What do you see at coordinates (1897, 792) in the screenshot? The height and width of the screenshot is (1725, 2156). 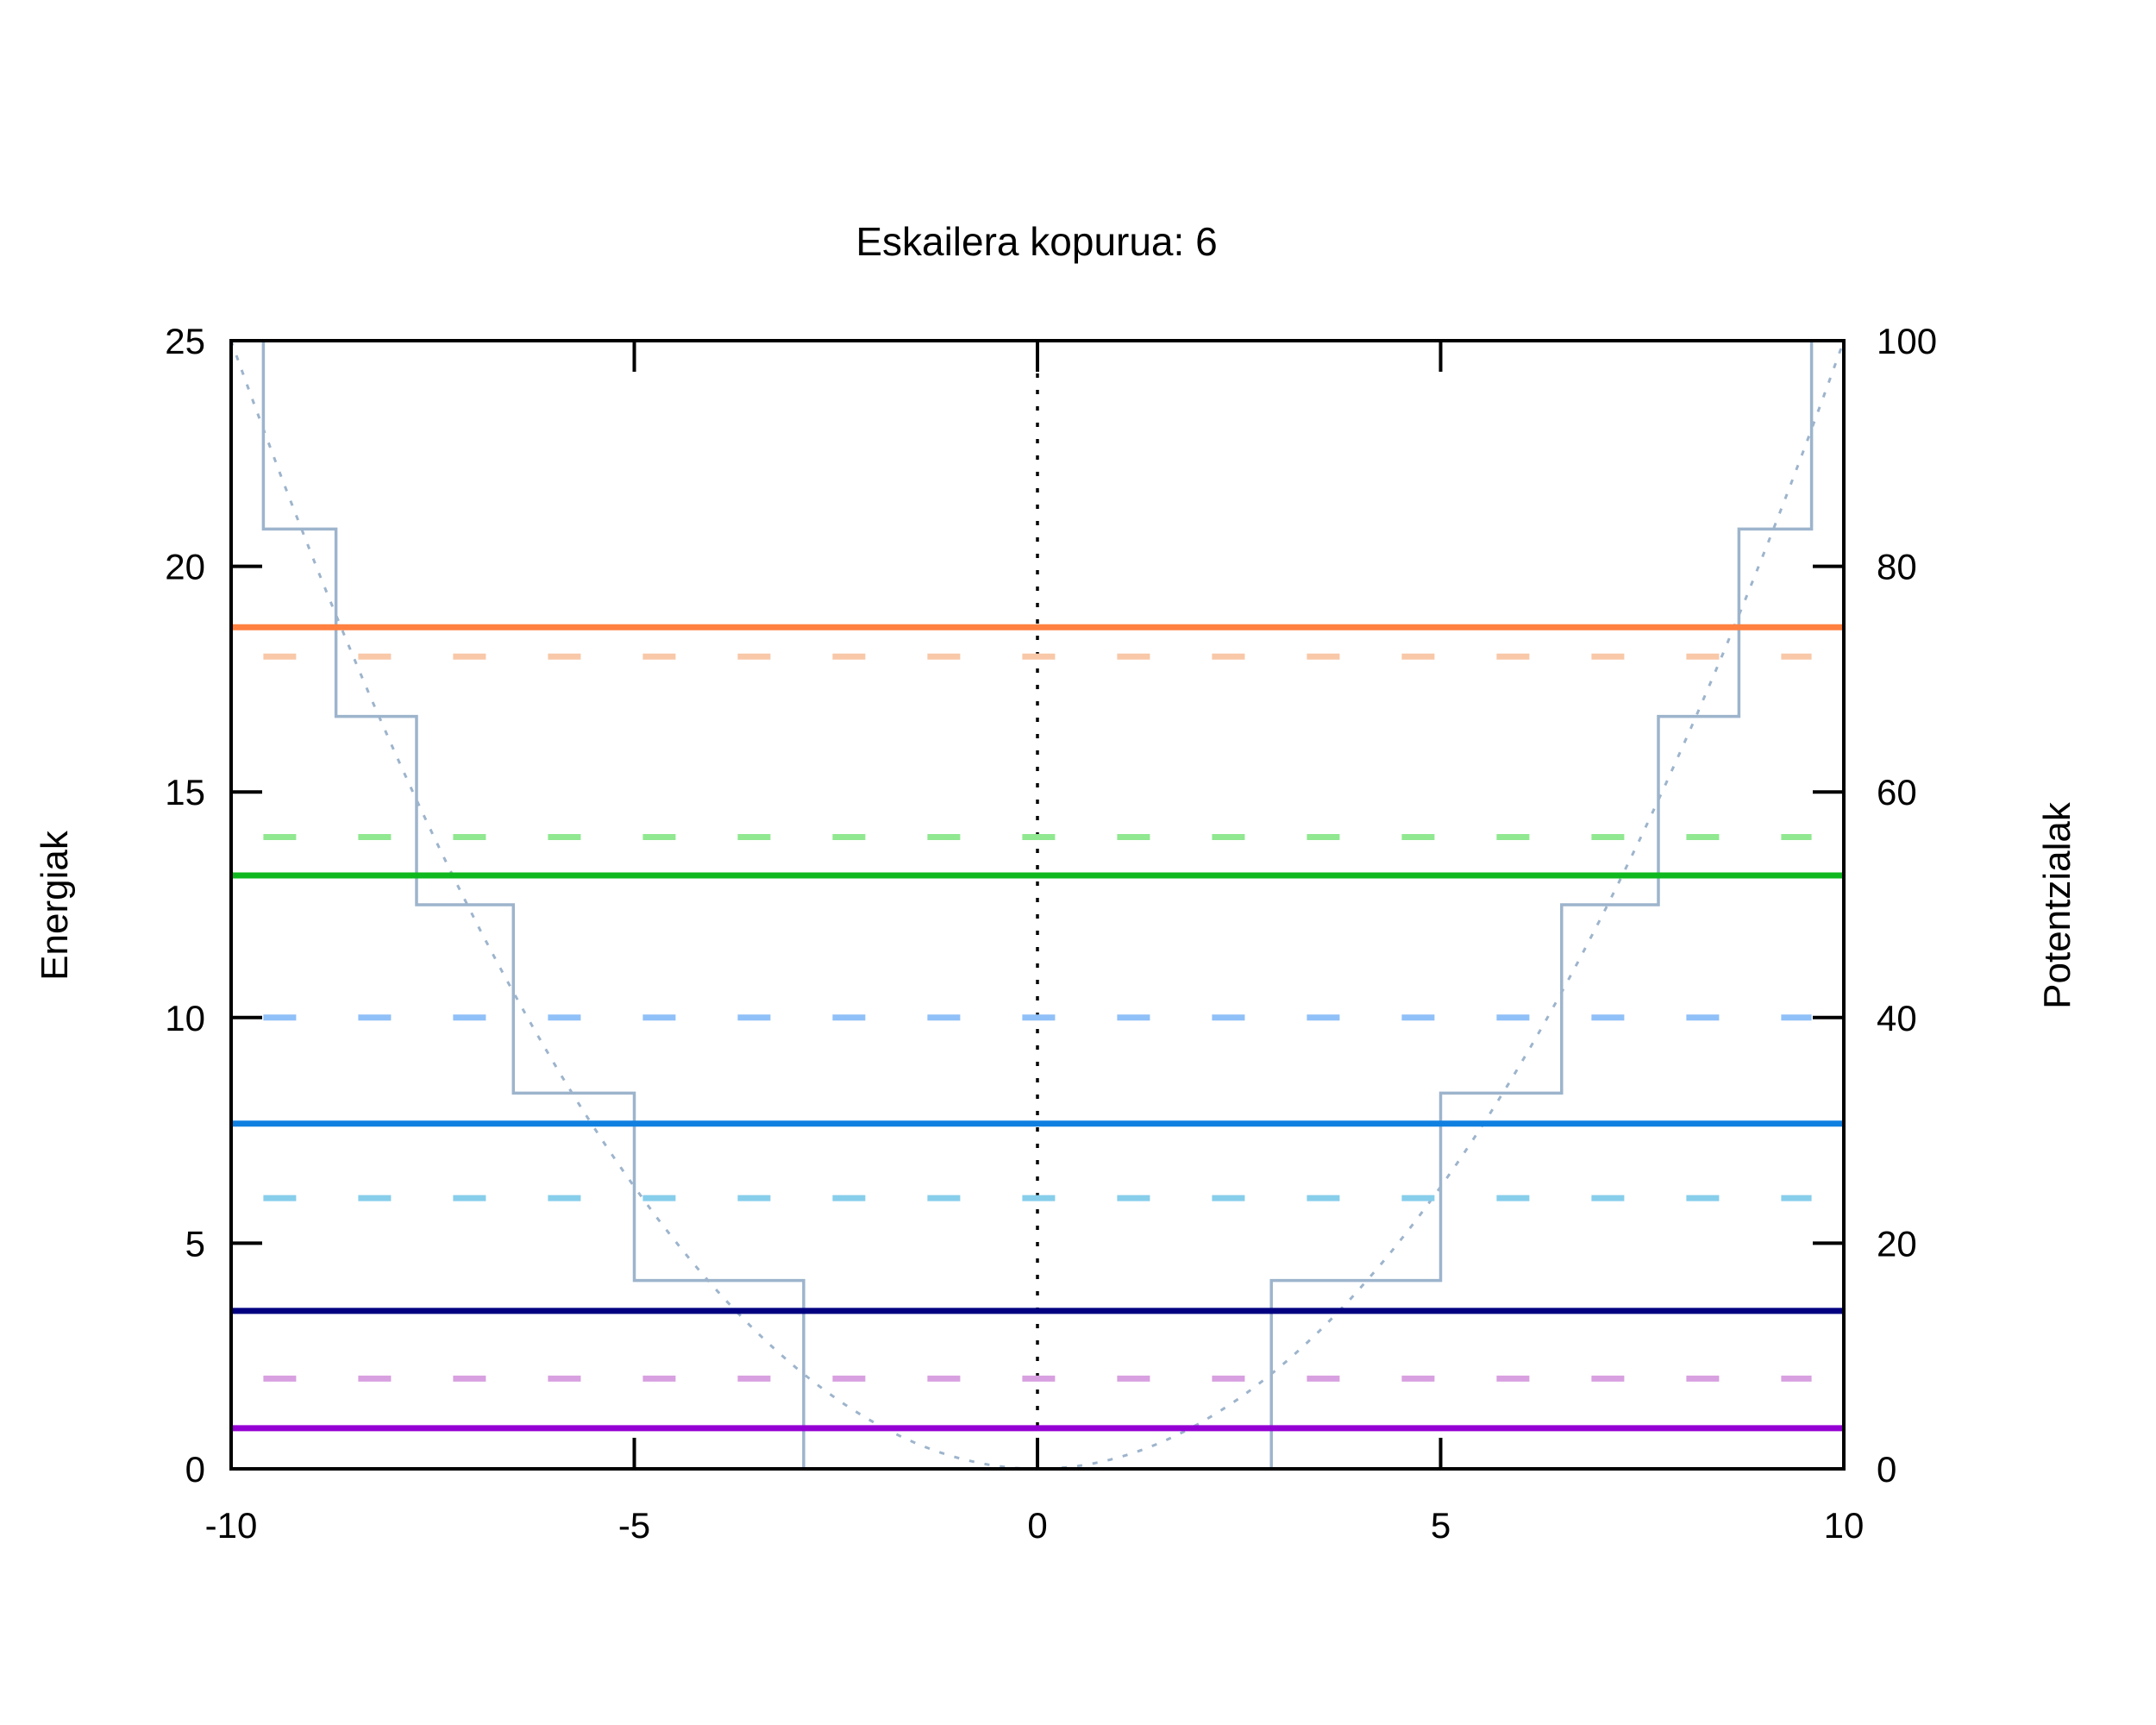 I see `y2-tick-label: 60` at bounding box center [1897, 792].